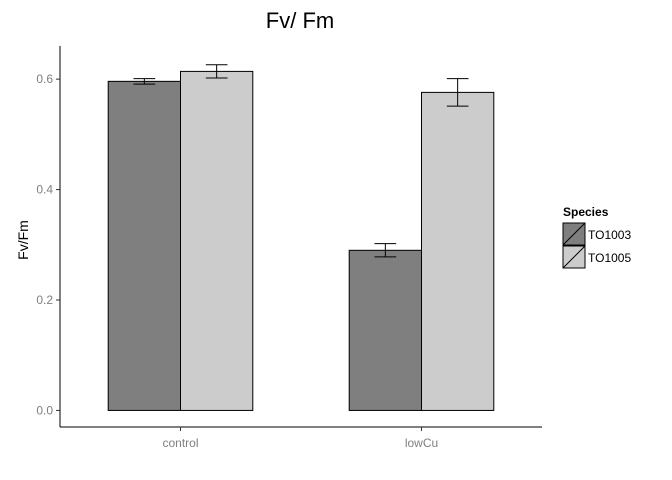 This screenshot has height=480, width=672. What do you see at coordinates (300, 20) in the screenshot?
I see `chart-title: Fv/ Fm` at bounding box center [300, 20].